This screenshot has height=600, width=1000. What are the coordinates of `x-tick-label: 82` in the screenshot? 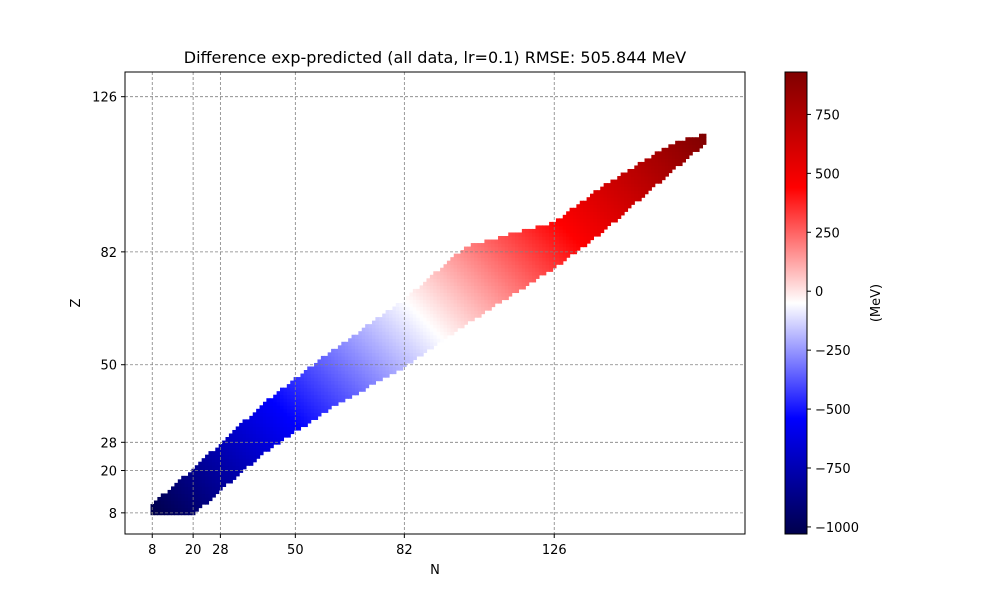 It's located at (404, 550).